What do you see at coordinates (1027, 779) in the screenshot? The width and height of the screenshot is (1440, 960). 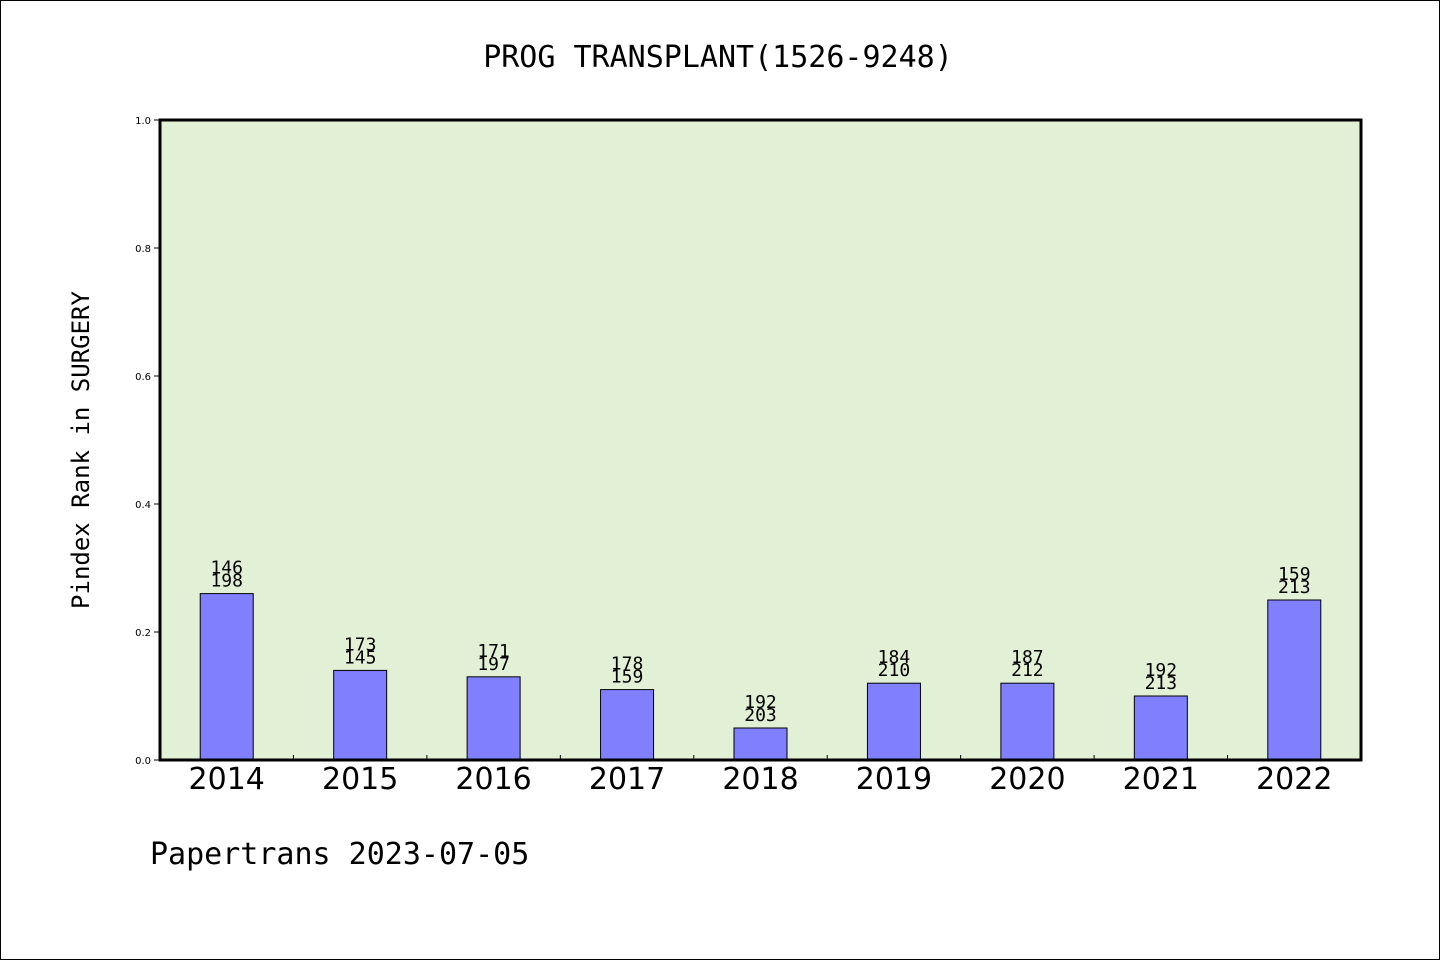 I see `x-tick-label: 2020` at bounding box center [1027, 779].